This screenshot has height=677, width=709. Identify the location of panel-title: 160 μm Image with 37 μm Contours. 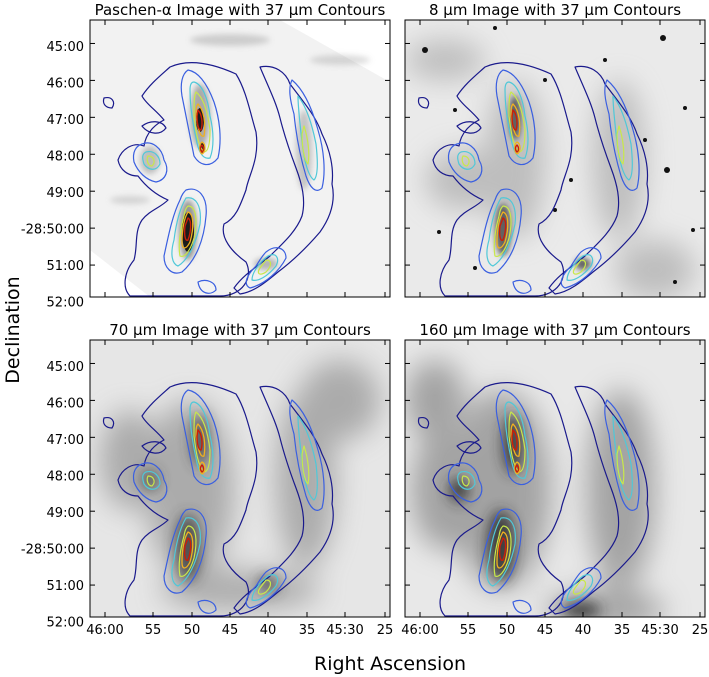
(554, 330).